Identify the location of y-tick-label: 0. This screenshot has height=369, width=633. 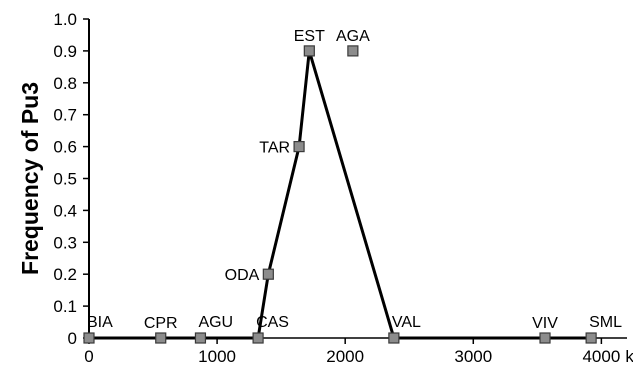
(72, 338).